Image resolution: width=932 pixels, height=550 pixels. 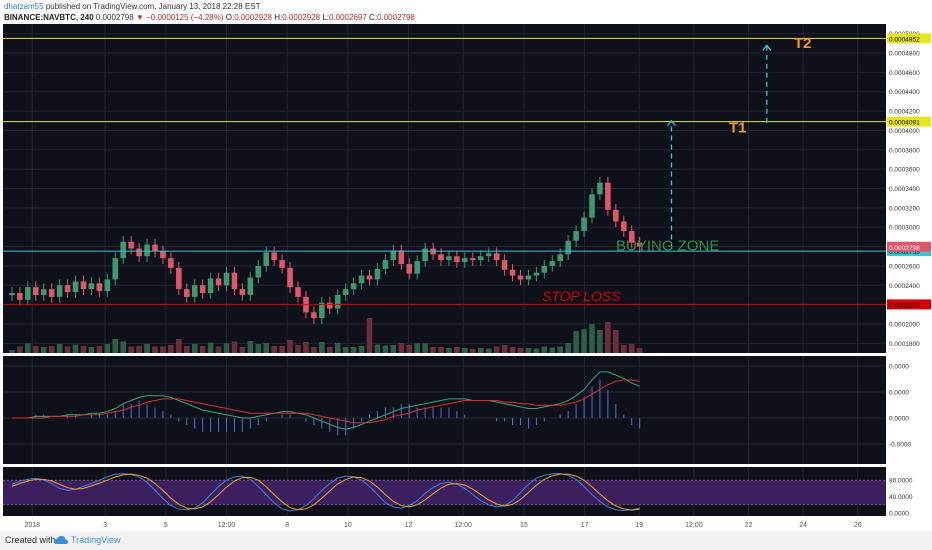 I want to click on low-label: L:, so click(x=325, y=17).